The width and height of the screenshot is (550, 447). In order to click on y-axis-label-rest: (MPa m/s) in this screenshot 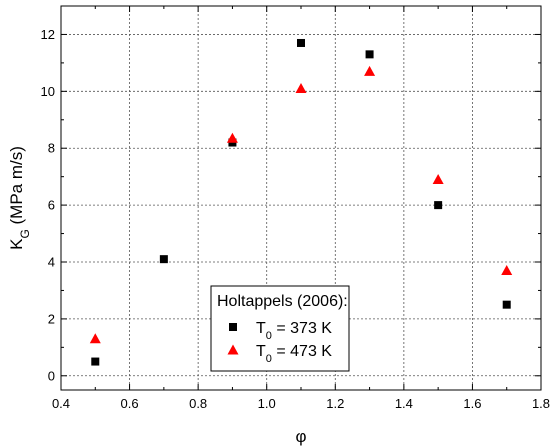, I will do `click(16, 187)`.